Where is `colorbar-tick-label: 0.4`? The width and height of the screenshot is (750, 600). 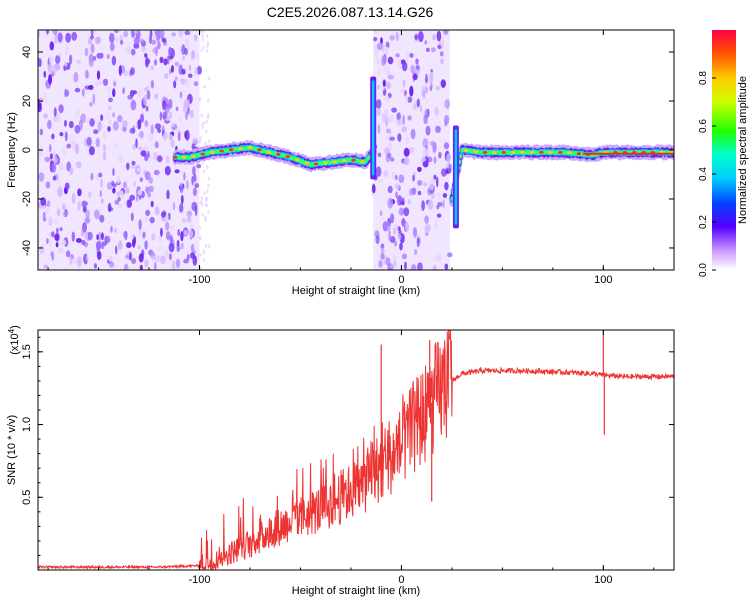
colorbar-tick-label: 0.4 is located at coordinates (703, 174).